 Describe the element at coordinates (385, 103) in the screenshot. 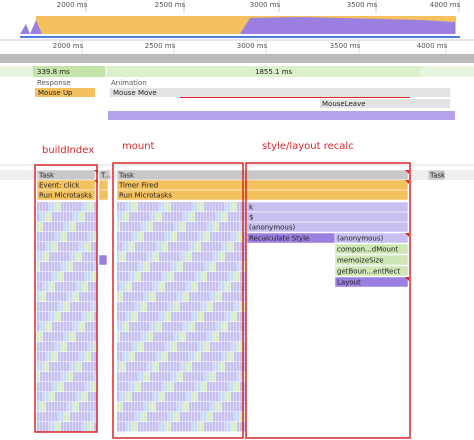

I see `interaction` at that location.